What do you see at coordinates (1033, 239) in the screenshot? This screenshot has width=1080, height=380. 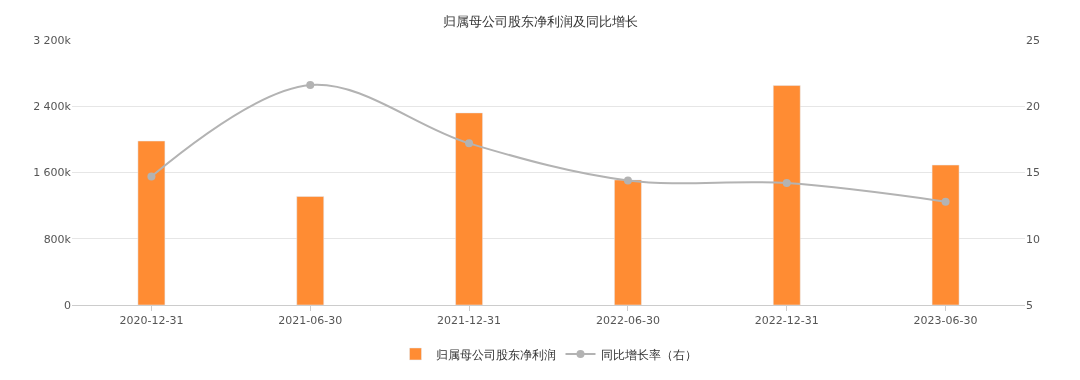 I see `y2-tick-label: 10` at bounding box center [1033, 239].